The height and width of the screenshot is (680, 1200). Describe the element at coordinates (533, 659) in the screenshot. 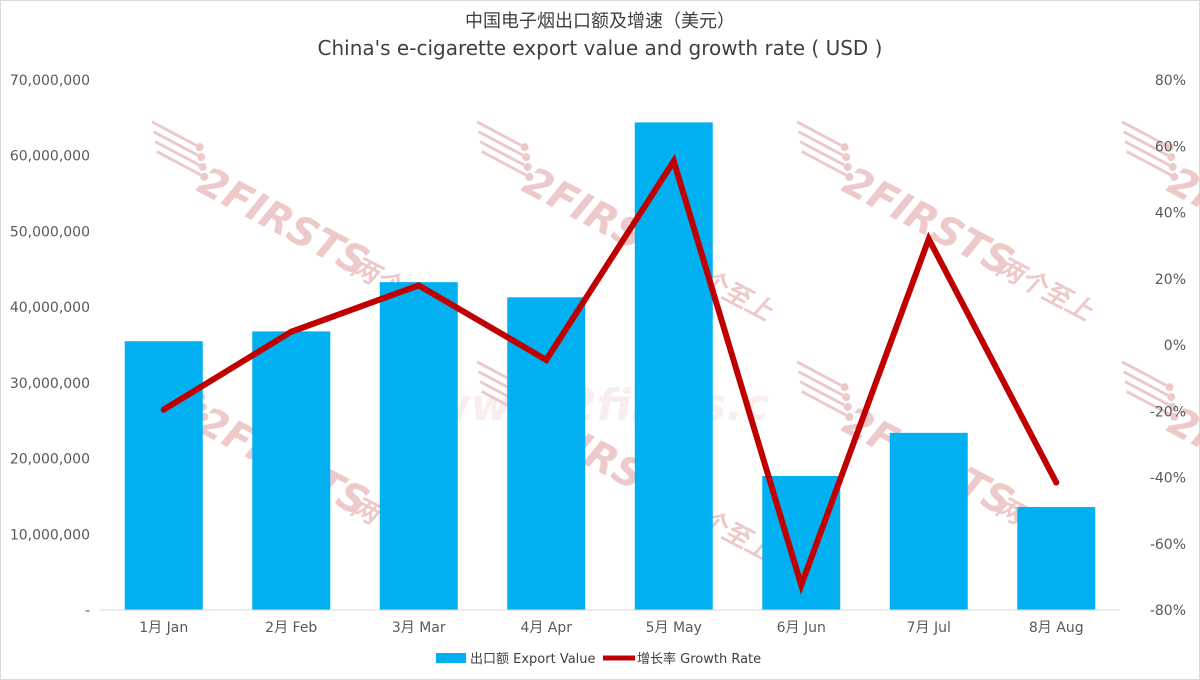

I see `legend-label-export-value: 出口额 Export Value` at that location.